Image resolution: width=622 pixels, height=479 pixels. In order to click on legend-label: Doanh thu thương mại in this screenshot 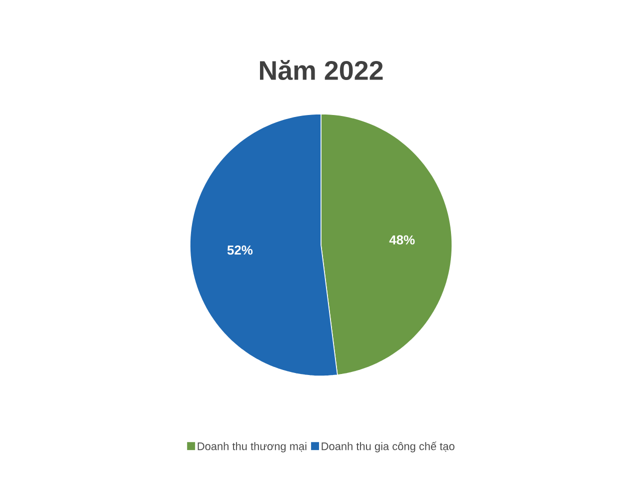, I will do `click(252, 447)`.